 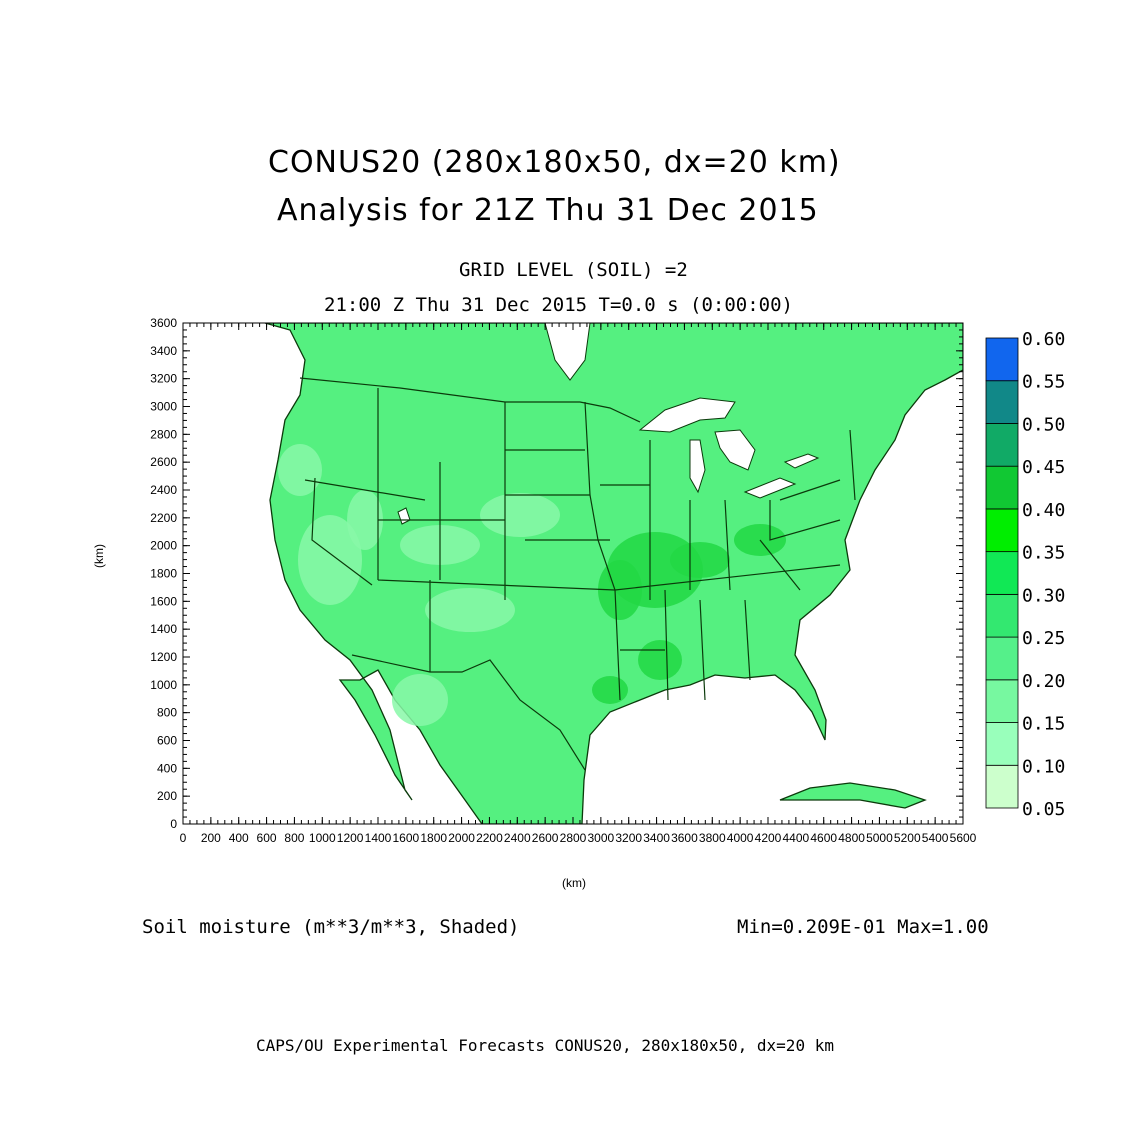 I want to click on subtitle-grid-level: GRID LEVEL (SOIL) =2, so click(x=573, y=270).